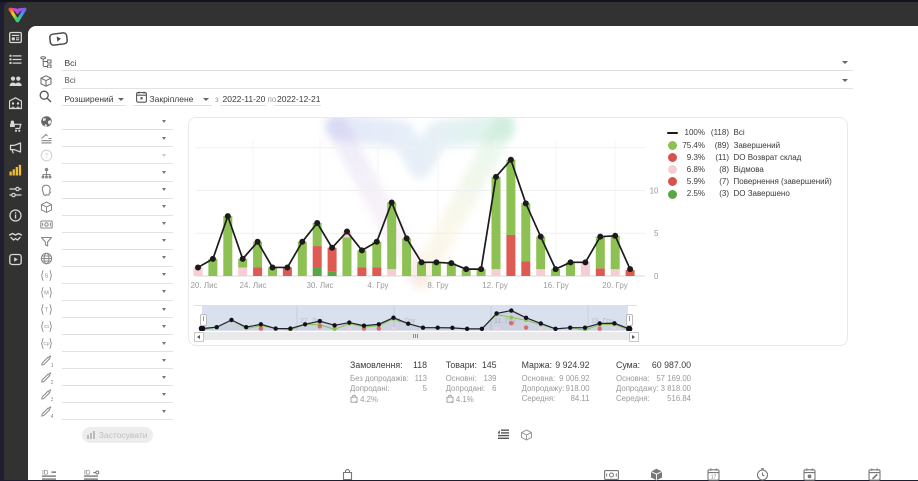 This screenshot has width=918, height=481. I want to click on svg-text: Ct, so click(46, 327).